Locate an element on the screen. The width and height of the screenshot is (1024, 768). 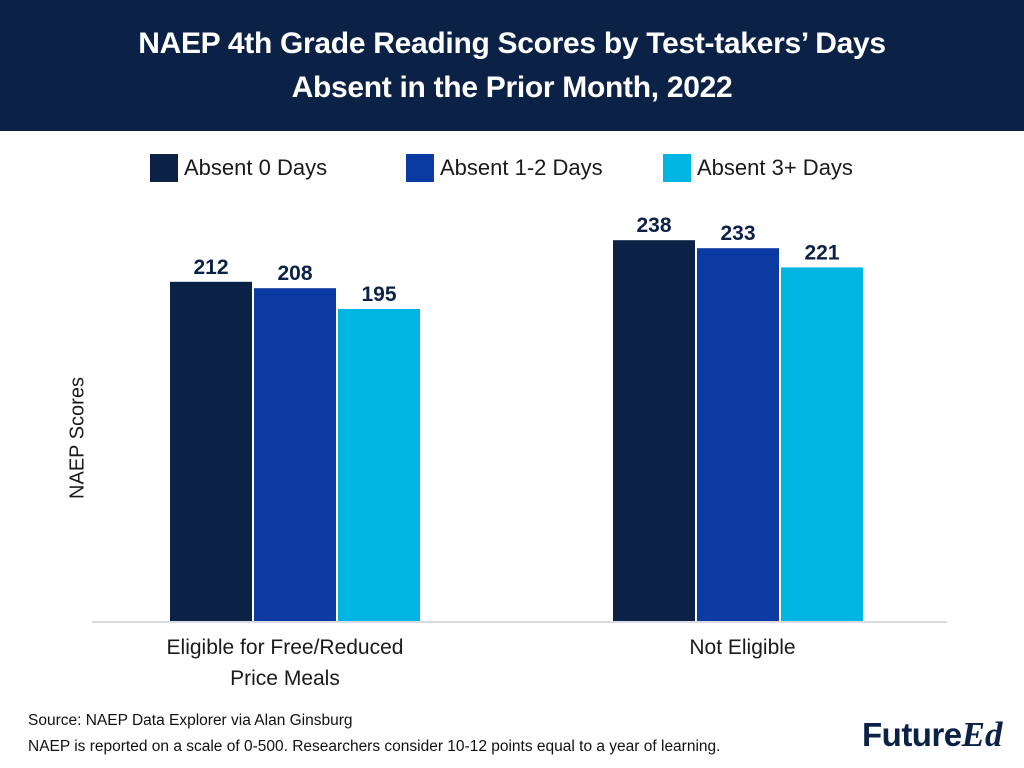
logo-text-future: Future is located at coordinates (912, 734).